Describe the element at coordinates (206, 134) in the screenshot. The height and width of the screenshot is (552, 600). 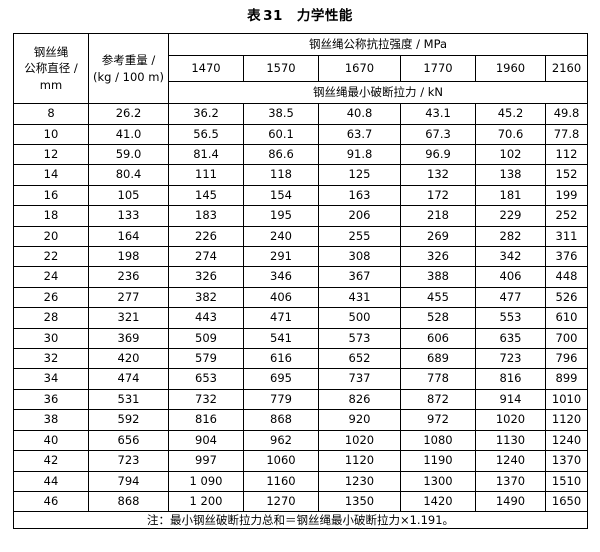
I see `cell-breaking-force: 56.5` at that location.